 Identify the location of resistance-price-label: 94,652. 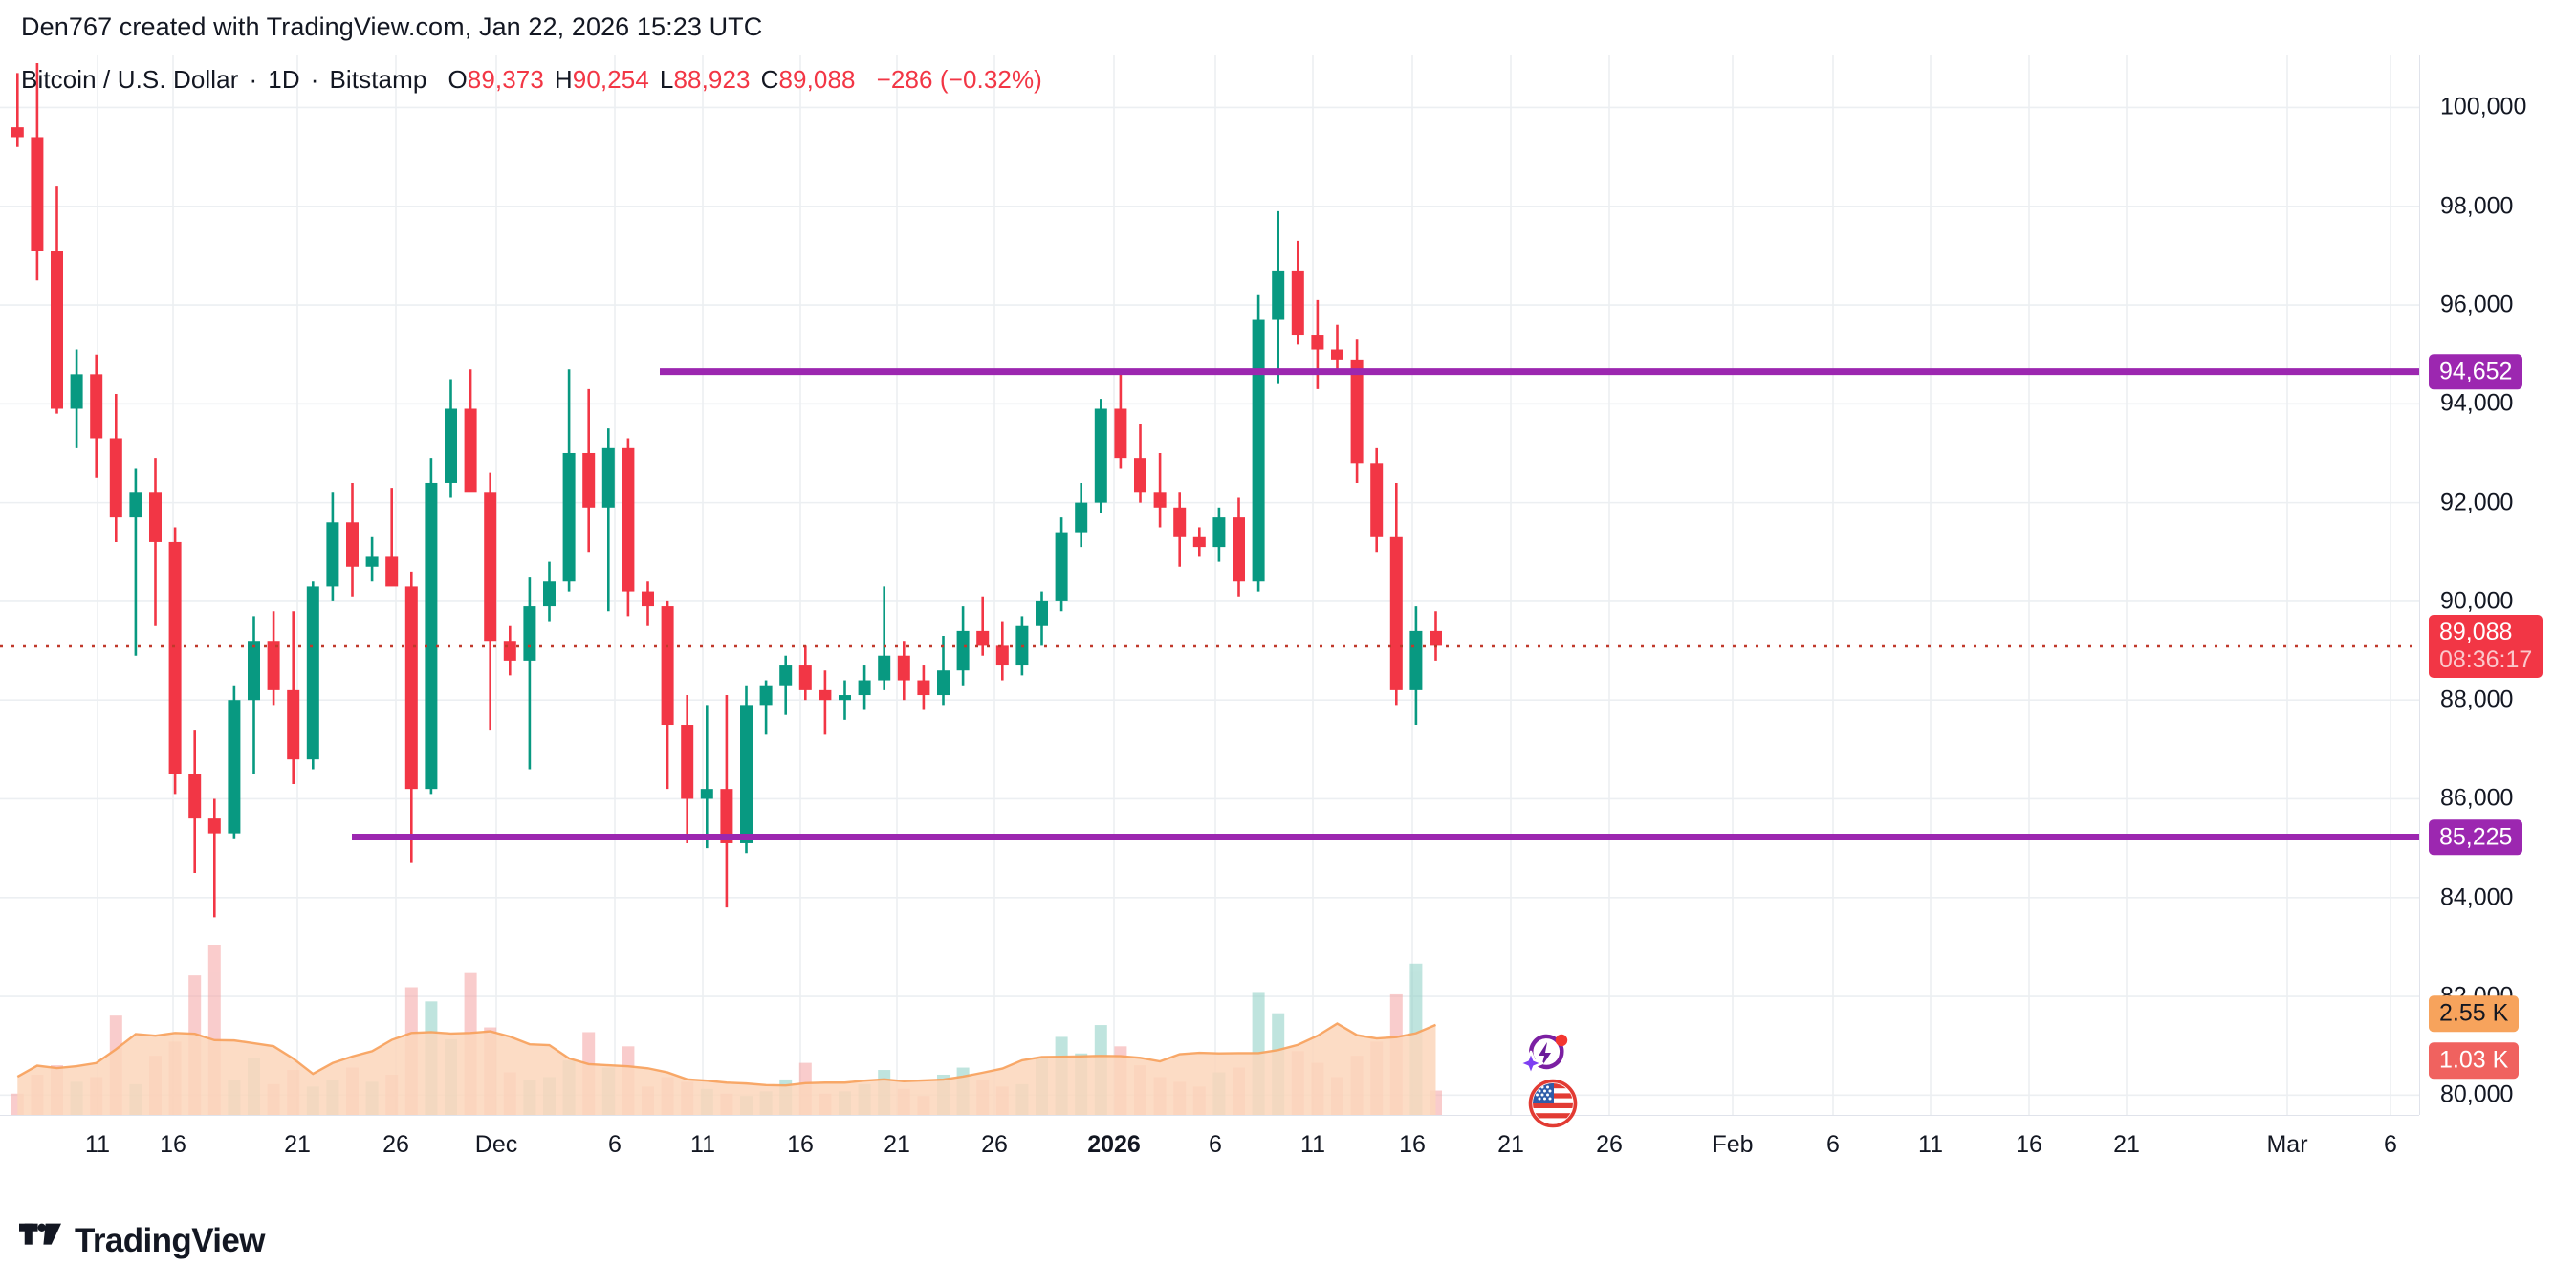
(2476, 372).